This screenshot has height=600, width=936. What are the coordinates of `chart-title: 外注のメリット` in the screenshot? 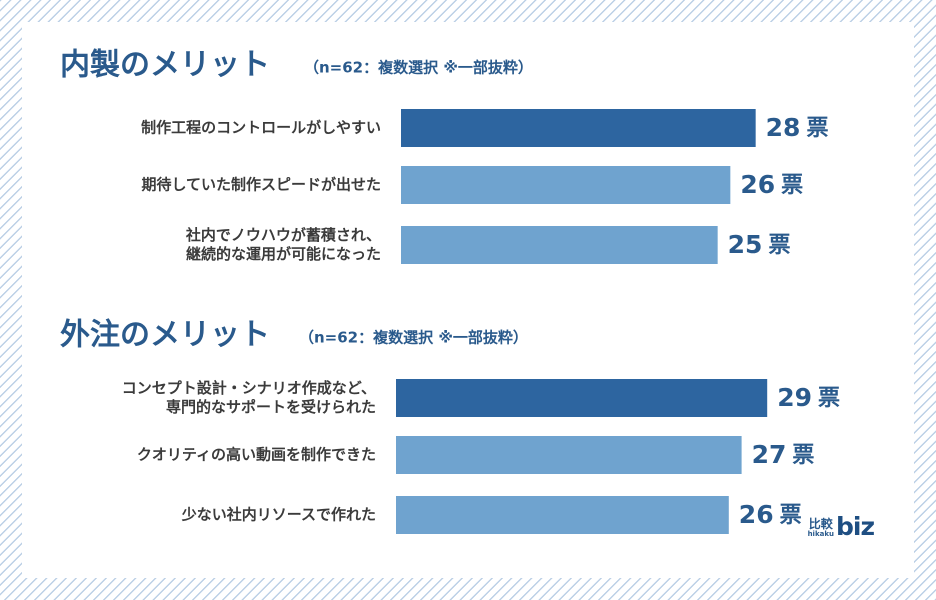 It's located at (165, 335).